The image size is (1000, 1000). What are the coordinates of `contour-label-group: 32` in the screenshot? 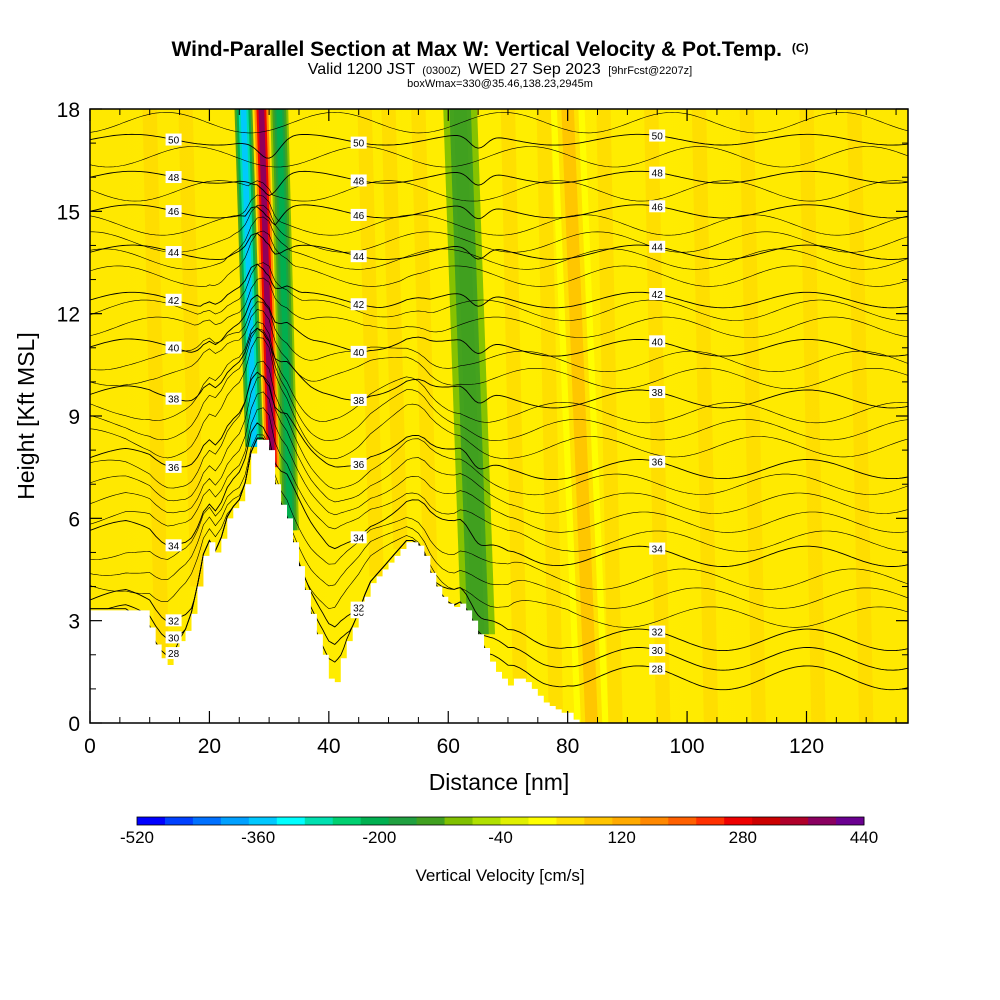 It's located at (657, 632).